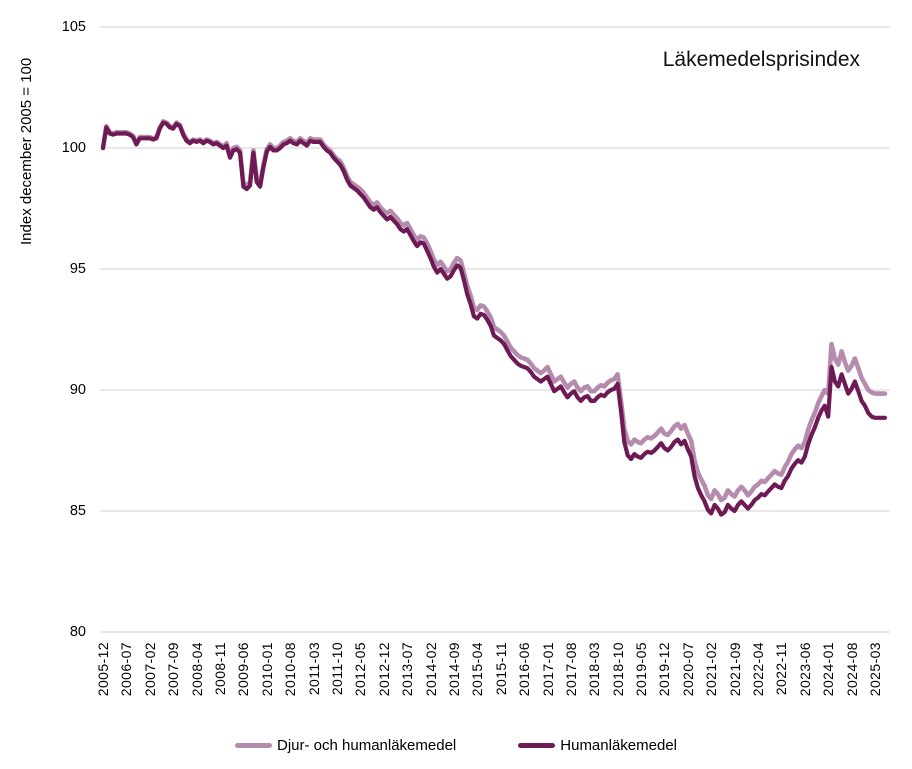 The height and width of the screenshot is (769, 912). I want to click on x-tick-label: 2008-04, so click(196, 669).